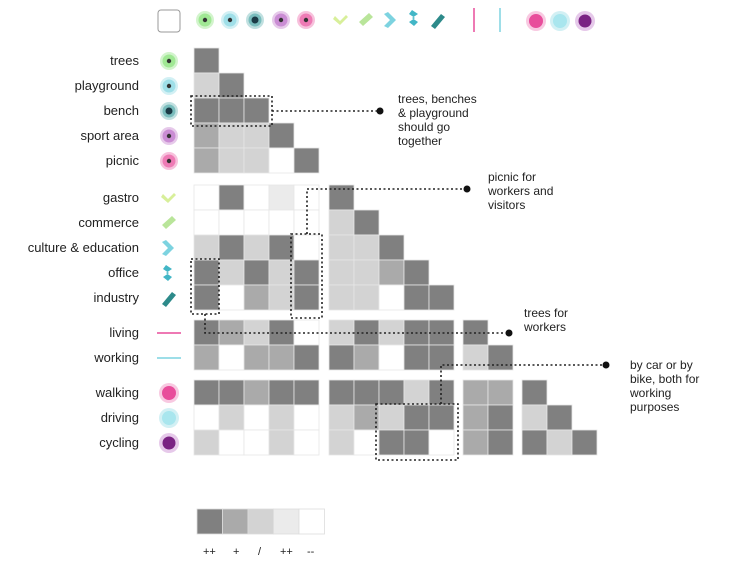 Image resolution: width=730 pixels, height=577 pixels. Describe the element at coordinates (83, 247) in the screenshot. I see `row-label: culture & education` at that location.